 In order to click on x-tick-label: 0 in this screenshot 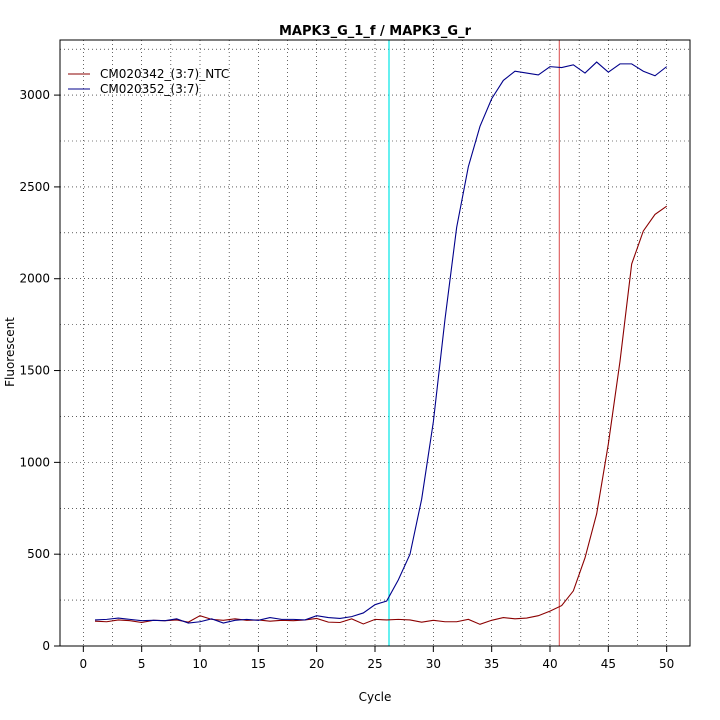, I will do `click(84, 664)`.